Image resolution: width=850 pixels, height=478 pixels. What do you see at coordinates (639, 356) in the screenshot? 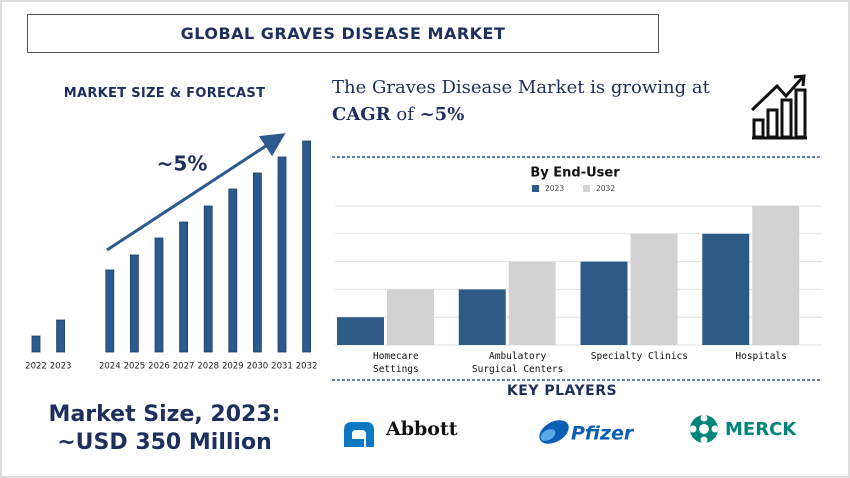
I see `x-tick-label: Specialty Clinics` at bounding box center [639, 356].